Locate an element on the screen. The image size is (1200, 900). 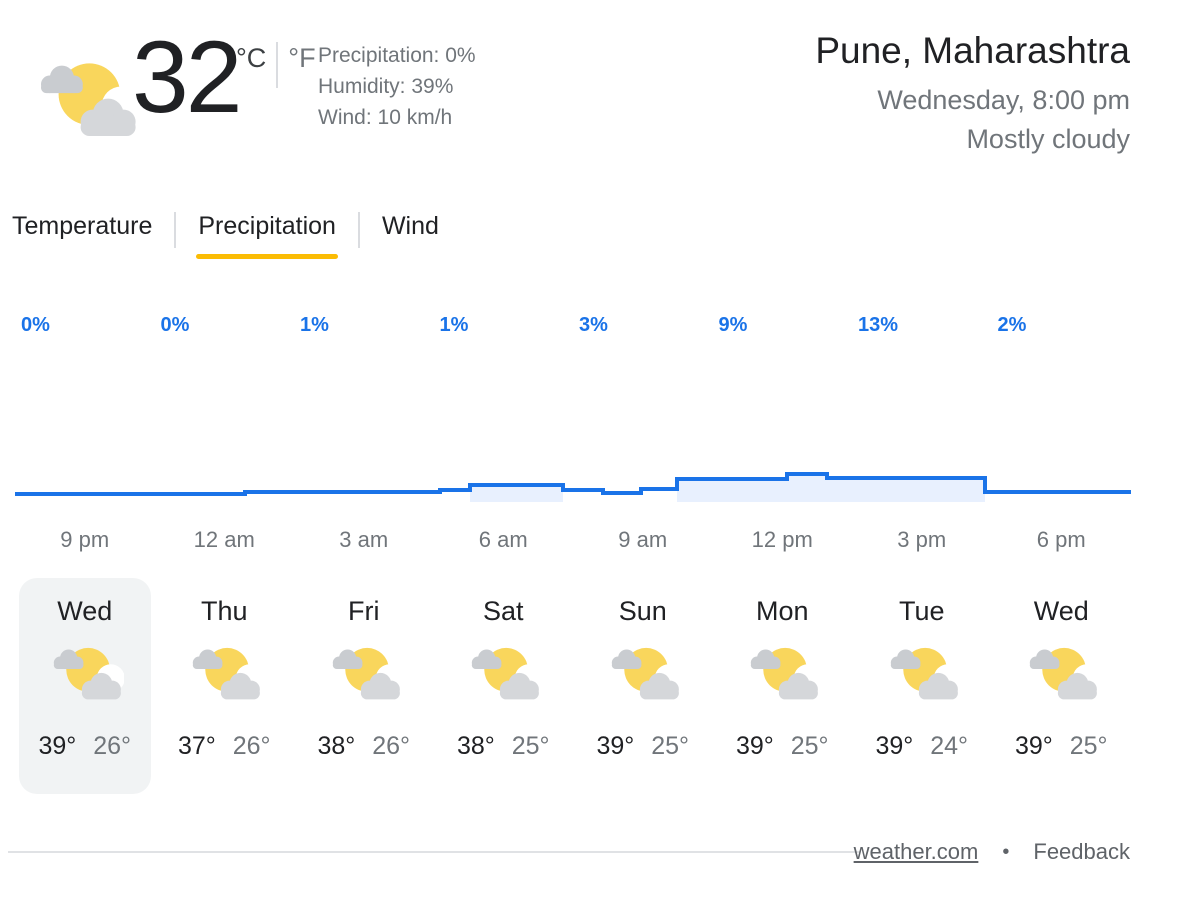
day-card-wed-7: Wed 39° 25° is located at coordinates (1061, 686).